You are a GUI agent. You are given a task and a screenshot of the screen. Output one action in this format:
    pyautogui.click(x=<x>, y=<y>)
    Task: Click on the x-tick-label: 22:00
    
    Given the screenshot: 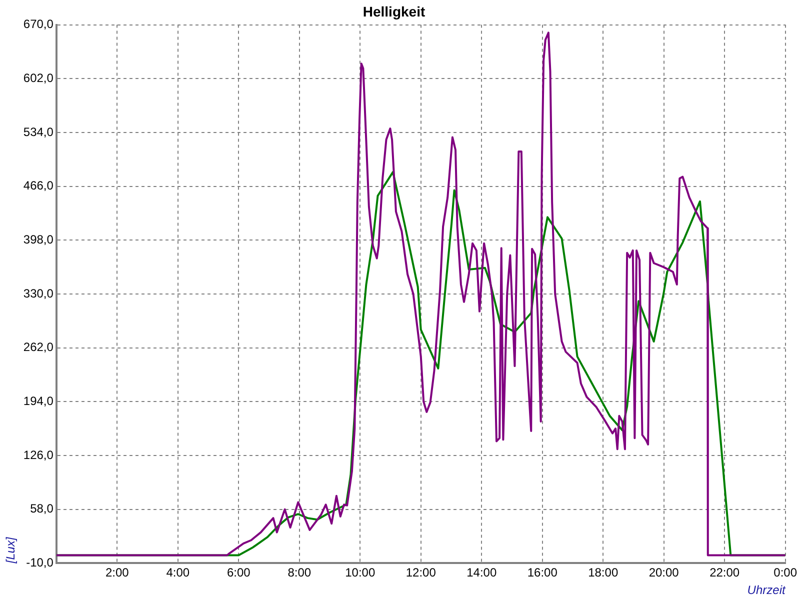 What is the action you would take?
    pyautogui.click(x=725, y=573)
    